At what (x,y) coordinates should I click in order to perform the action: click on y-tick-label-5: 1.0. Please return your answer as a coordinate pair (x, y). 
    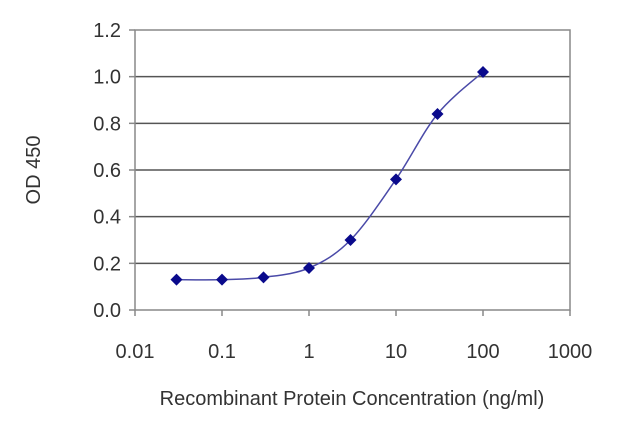
    Looking at the image, I should click on (107, 78).